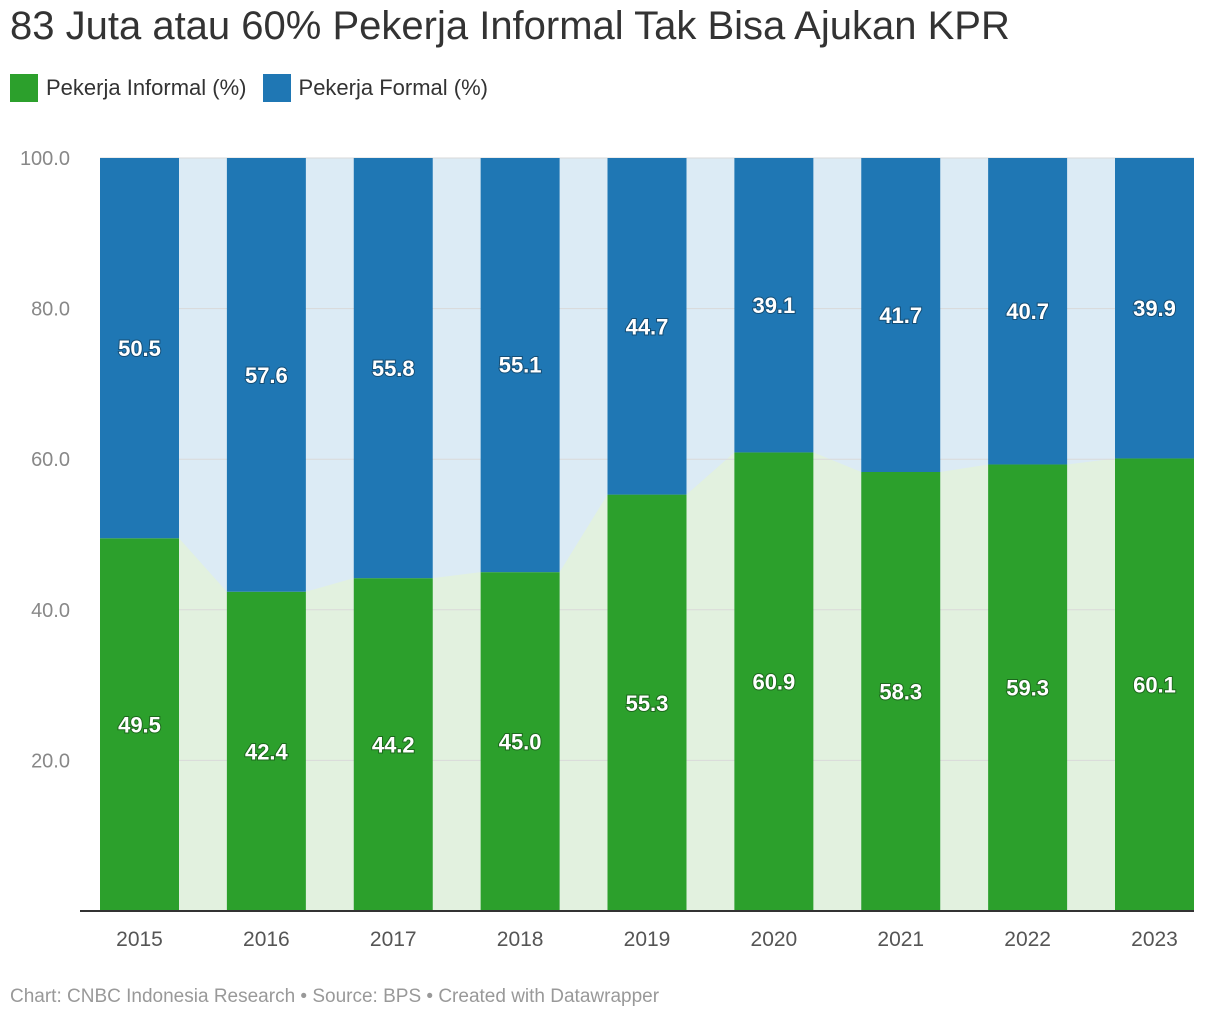  What do you see at coordinates (266, 939) in the screenshot?
I see `x-tick-label: 2016` at bounding box center [266, 939].